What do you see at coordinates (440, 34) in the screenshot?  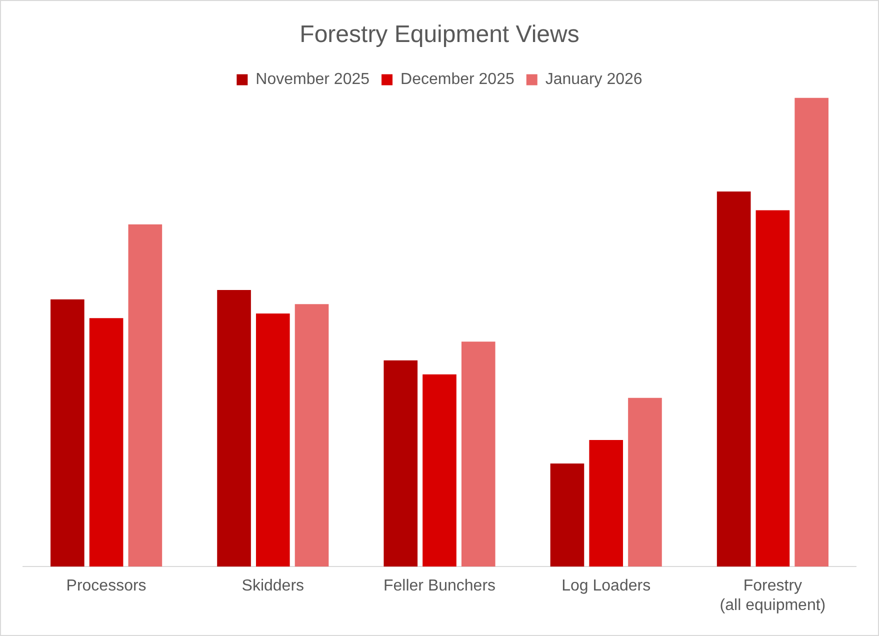 I see `chart-title: Forestry Equipment Views` at bounding box center [440, 34].